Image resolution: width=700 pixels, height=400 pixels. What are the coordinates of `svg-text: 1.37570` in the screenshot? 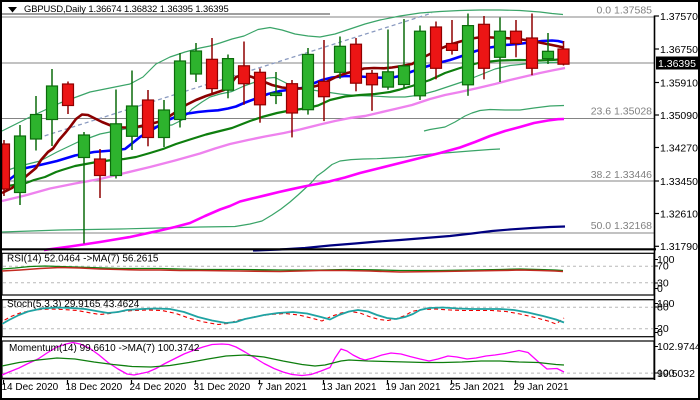 It's located at (679, 17).